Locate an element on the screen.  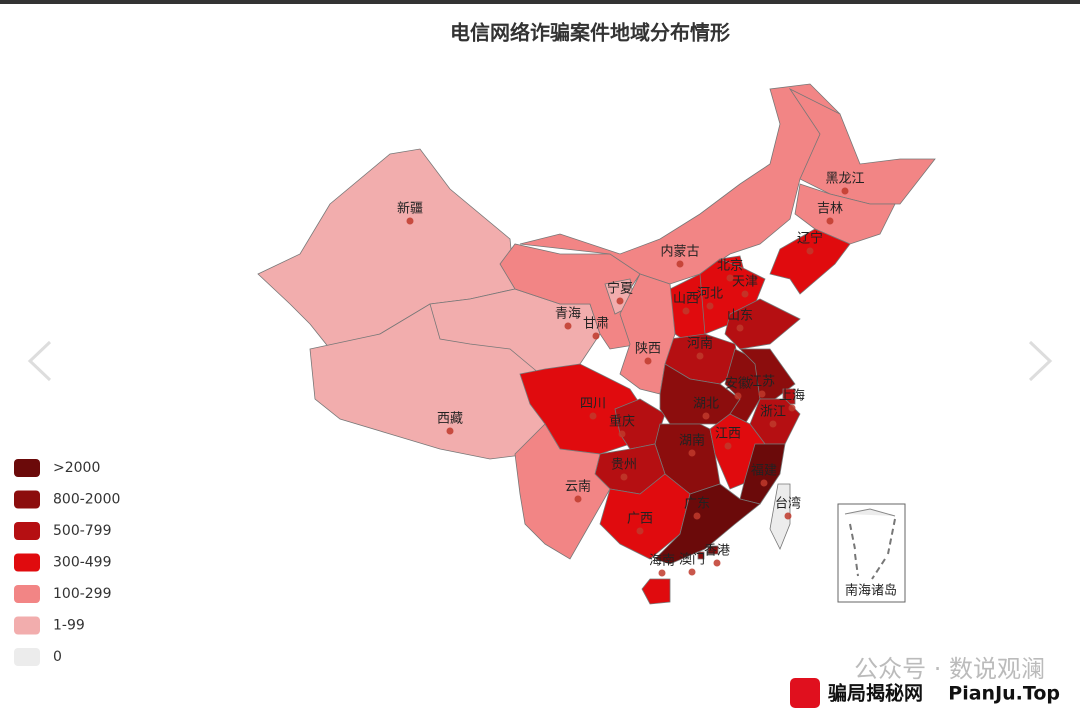
province-label: 江西 is located at coordinates (728, 434).